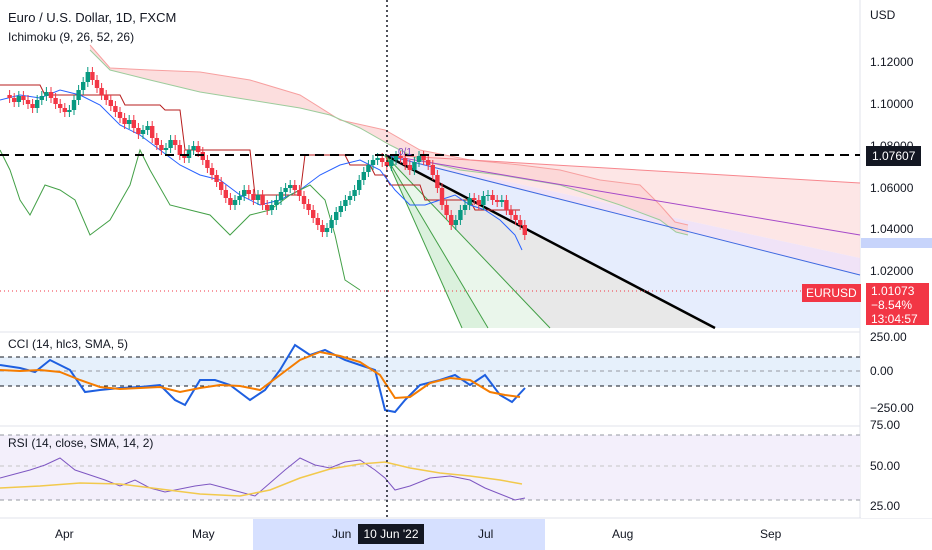 The width and height of the screenshot is (932, 550). What do you see at coordinates (892, 229) in the screenshot?
I see `price-tick: 1.04000` at bounding box center [892, 229].